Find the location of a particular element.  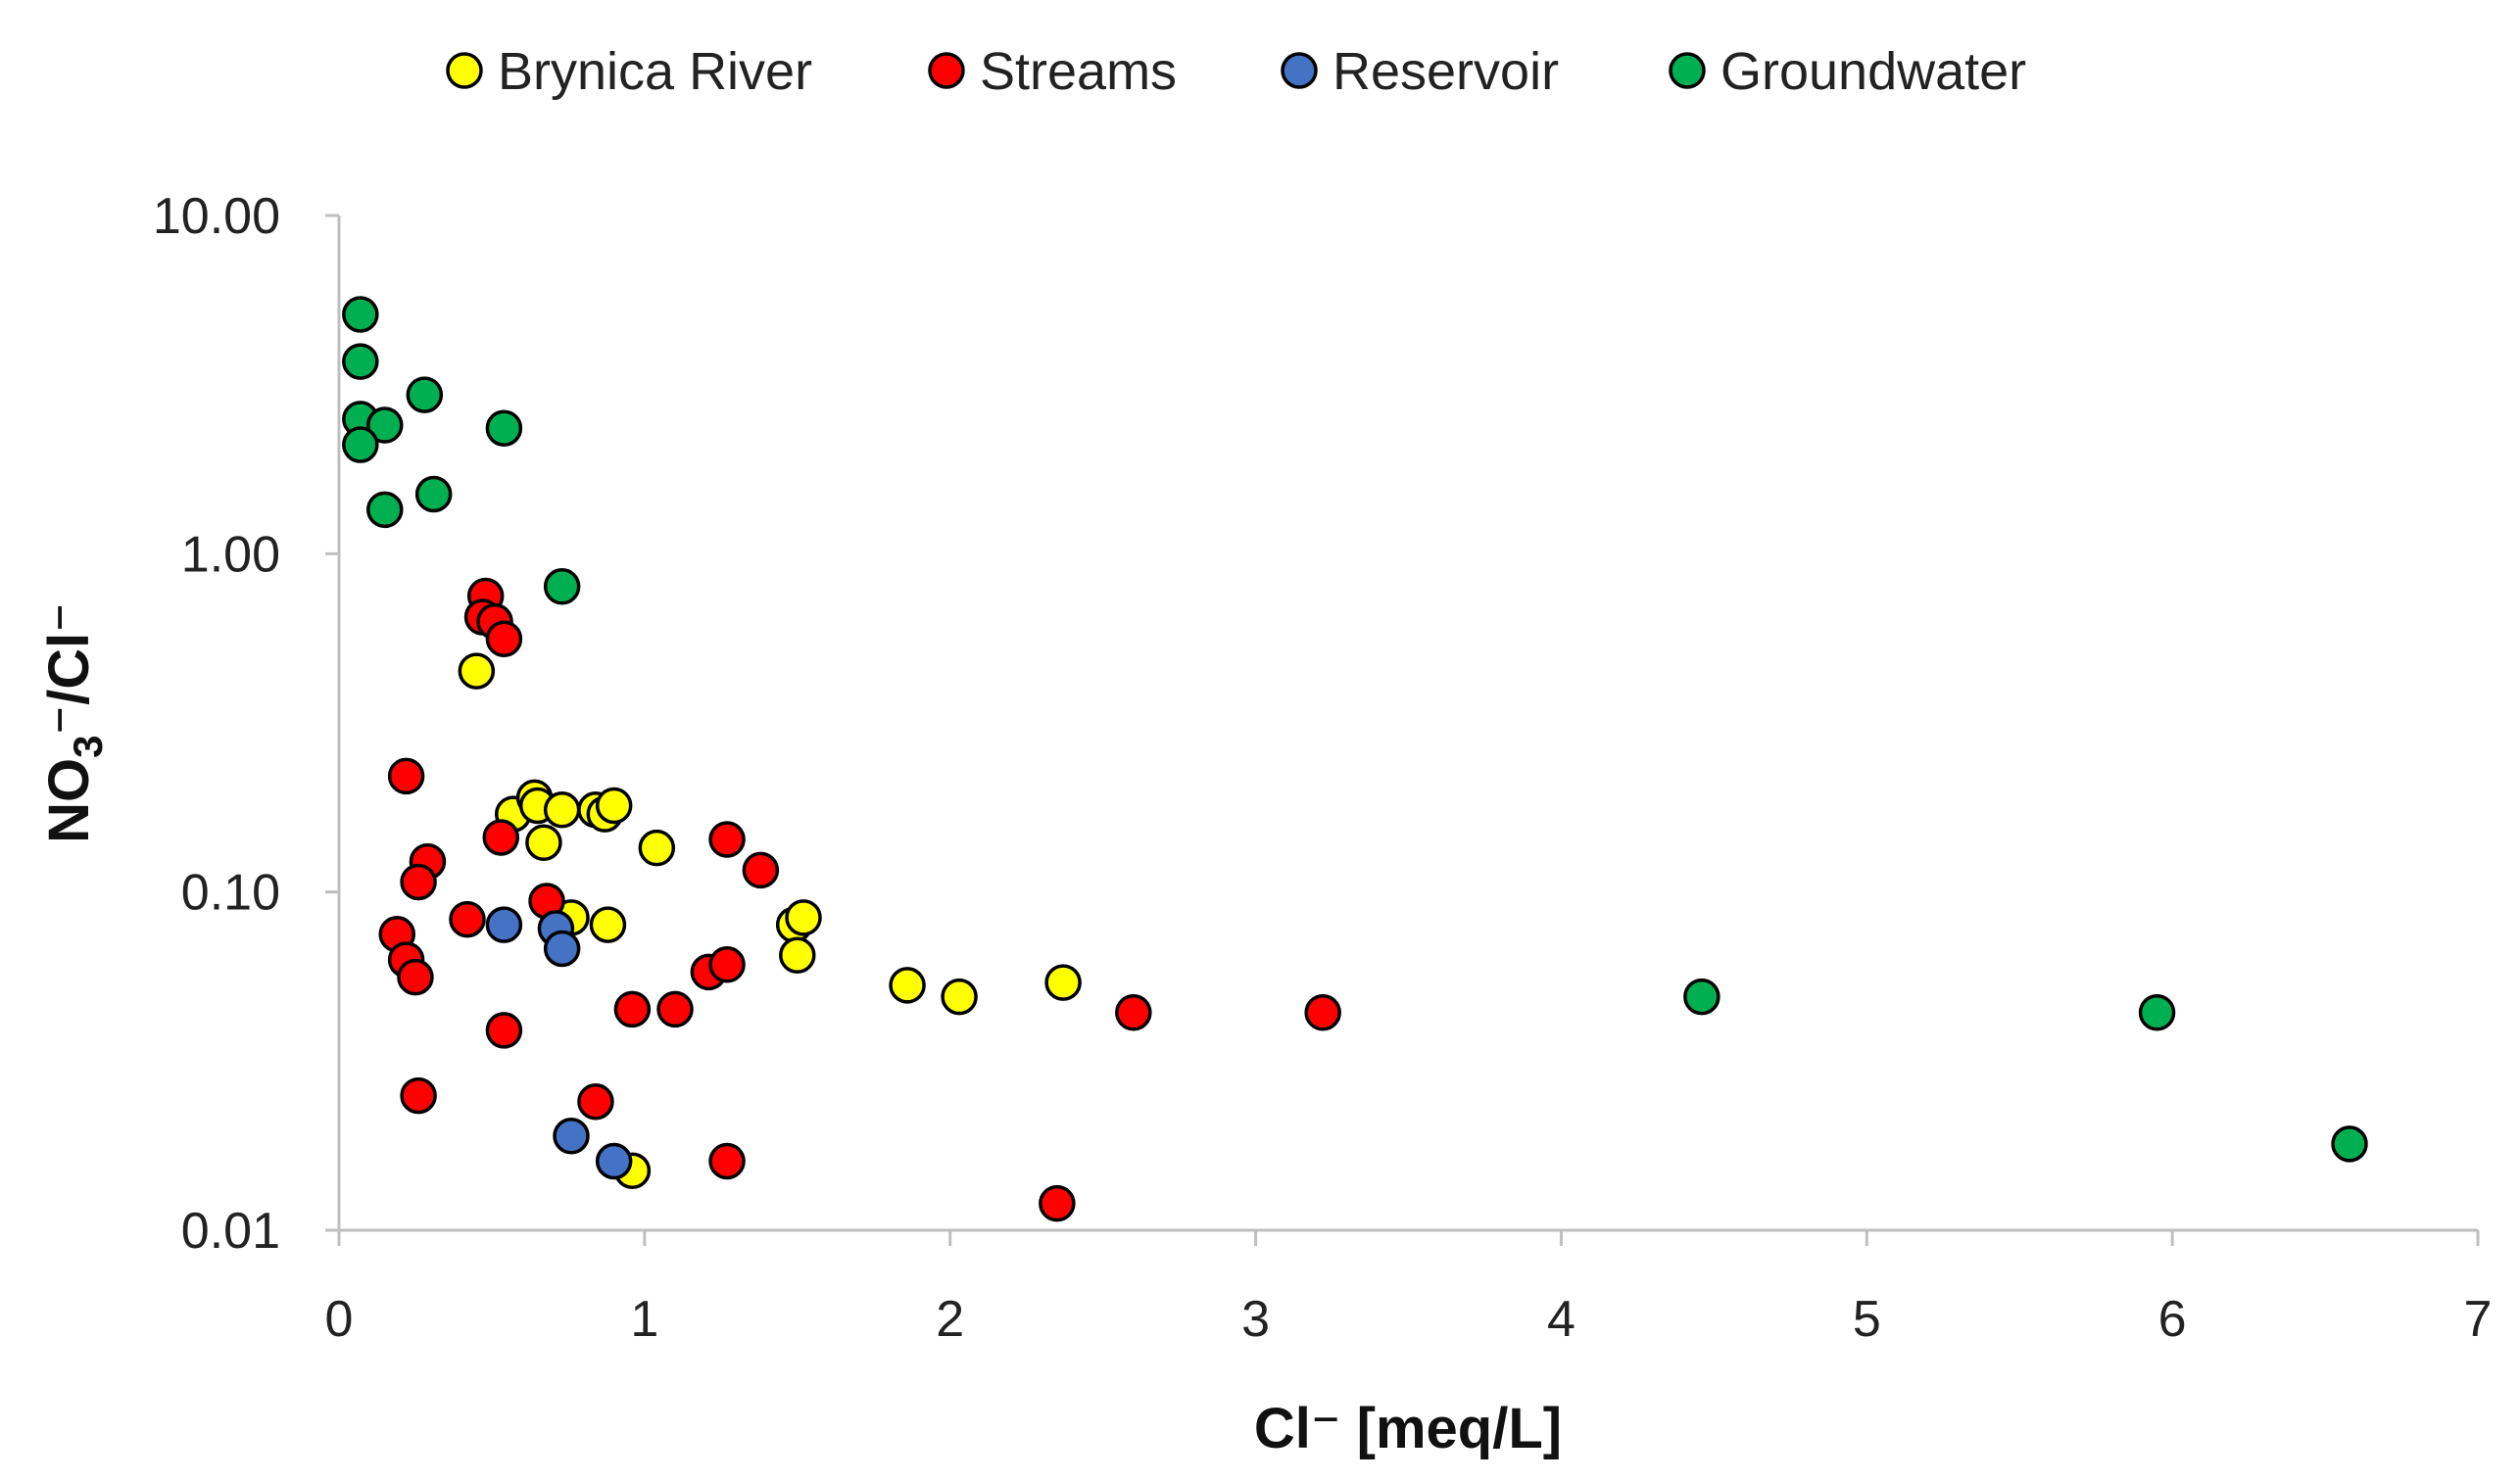

x-tick-label: 0 is located at coordinates (339, 1319).